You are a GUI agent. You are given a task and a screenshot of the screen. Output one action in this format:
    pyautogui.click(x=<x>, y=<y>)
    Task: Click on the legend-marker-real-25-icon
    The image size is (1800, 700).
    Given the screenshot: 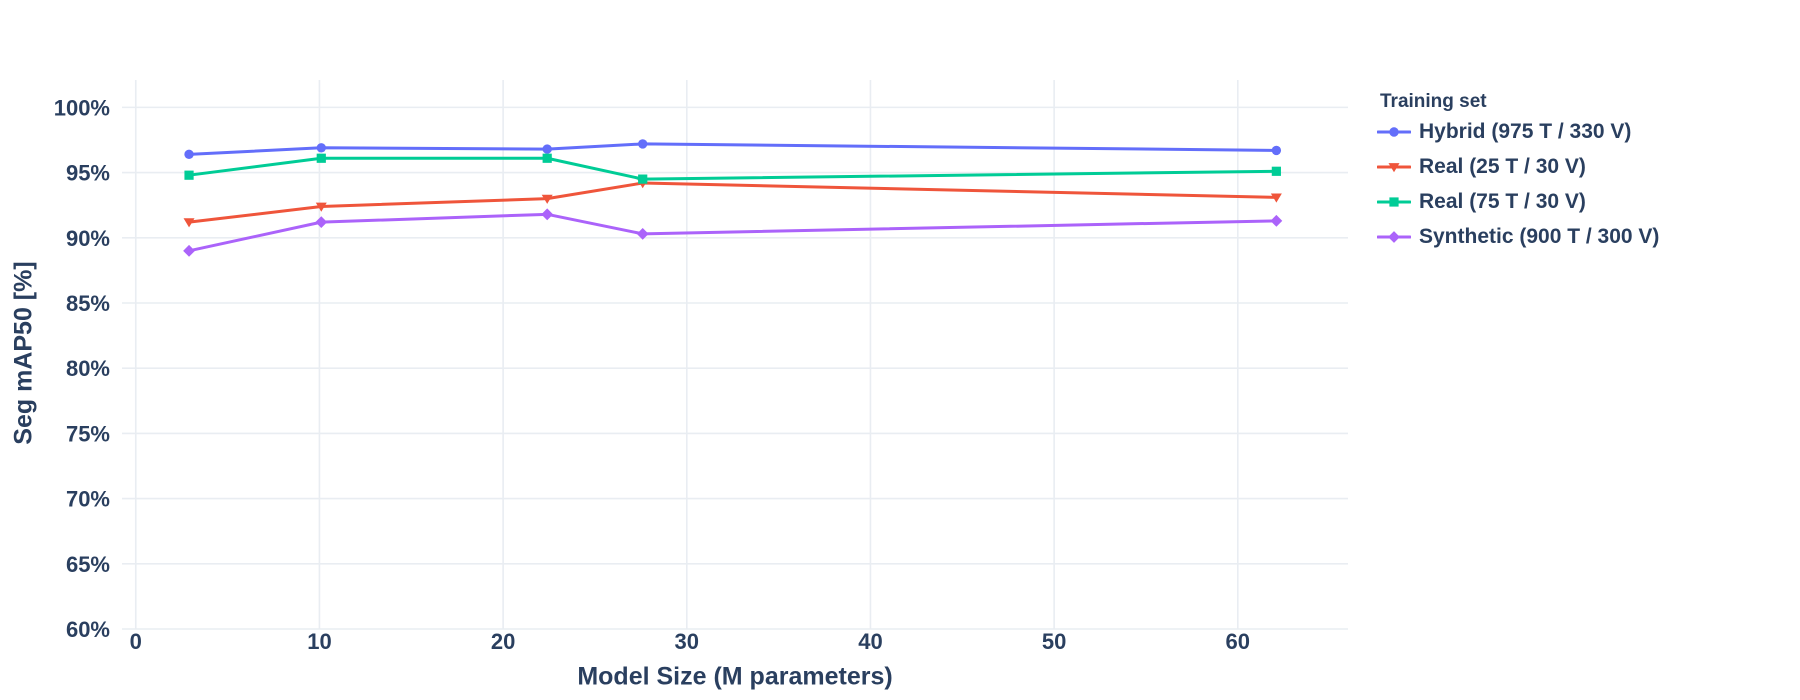 What is the action you would take?
    pyautogui.click(x=1394, y=167)
    